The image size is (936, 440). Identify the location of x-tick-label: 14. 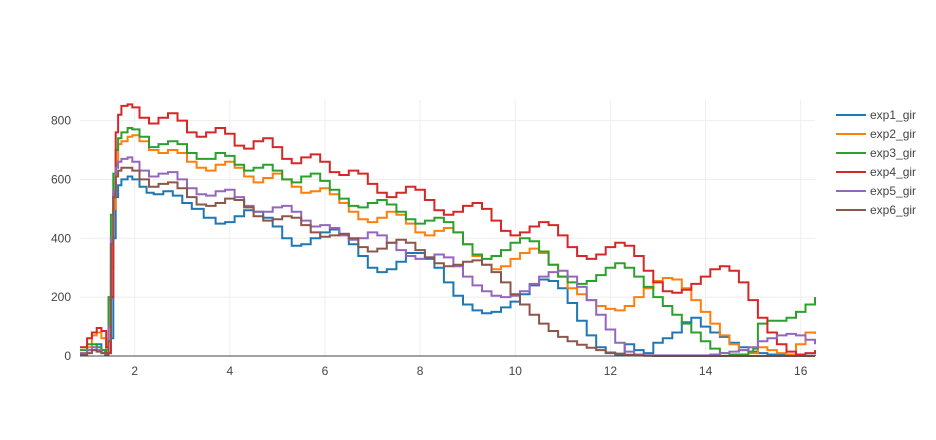
(706, 371).